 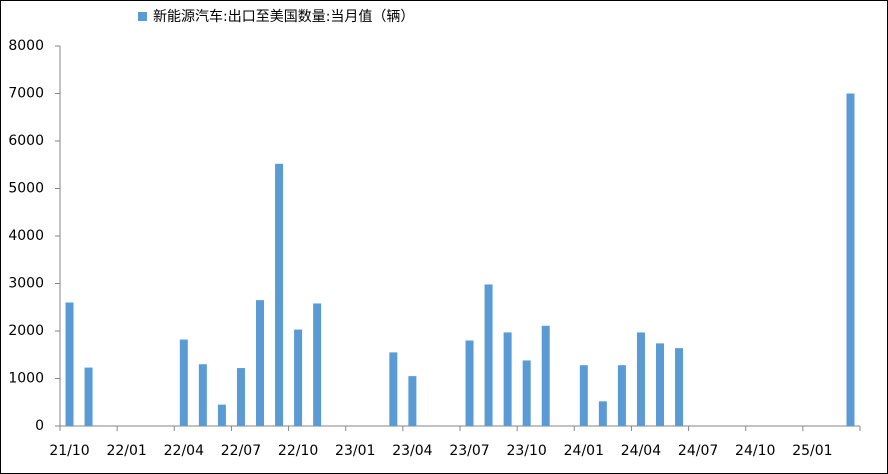 What do you see at coordinates (126, 451) in the screenshot?
I see `x-tick-label: 22/01` at bounding box center [126, 451].